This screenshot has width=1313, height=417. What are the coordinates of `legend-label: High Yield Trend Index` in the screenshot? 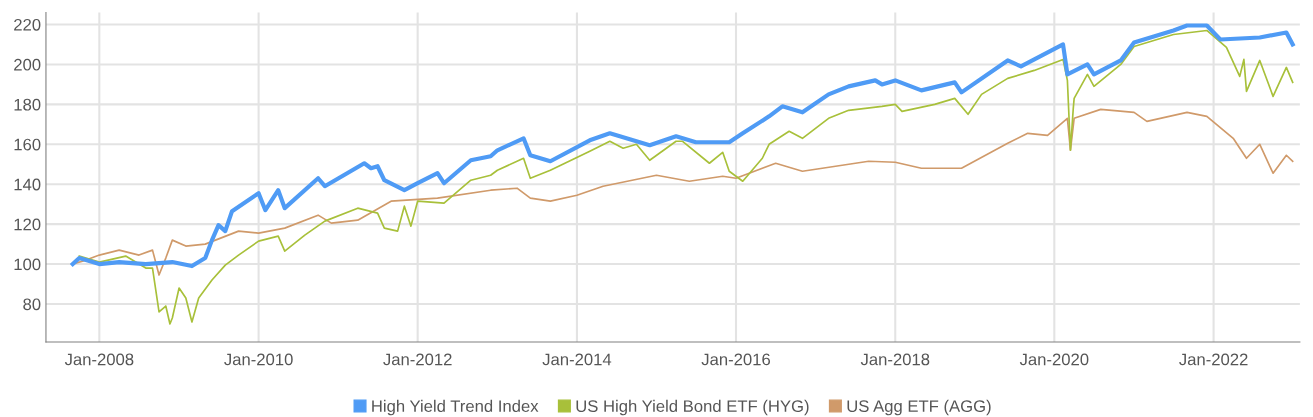 It's located at (455, 407).